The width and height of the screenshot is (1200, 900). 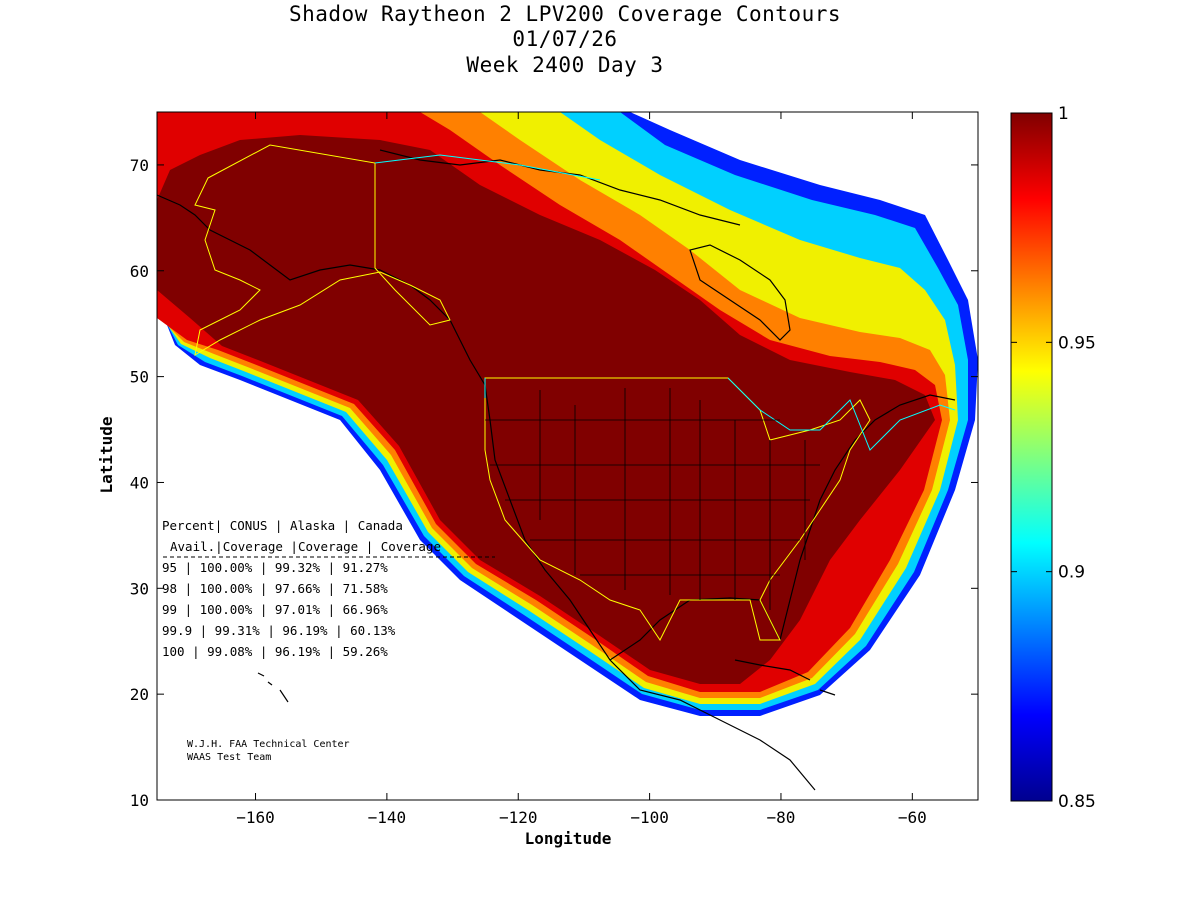 I want to click on hawaii-islands, so click(x=273, y=687).